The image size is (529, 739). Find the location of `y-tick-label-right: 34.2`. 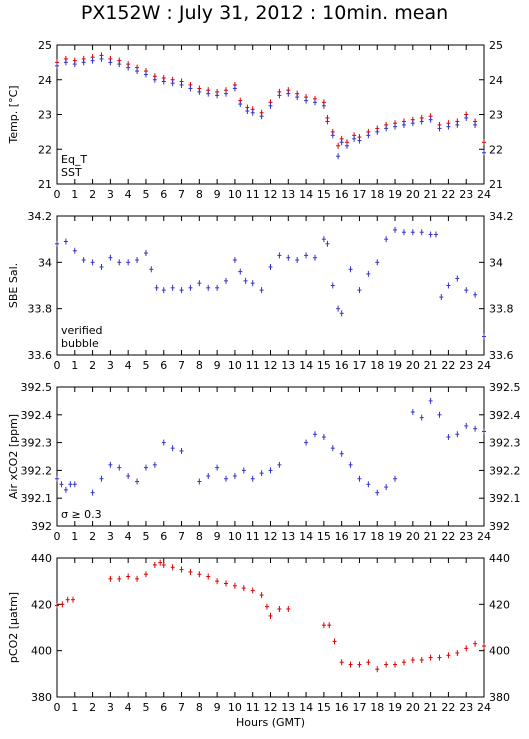

y-tick-label-right: 34.2 is located at coordinates (501, 216).